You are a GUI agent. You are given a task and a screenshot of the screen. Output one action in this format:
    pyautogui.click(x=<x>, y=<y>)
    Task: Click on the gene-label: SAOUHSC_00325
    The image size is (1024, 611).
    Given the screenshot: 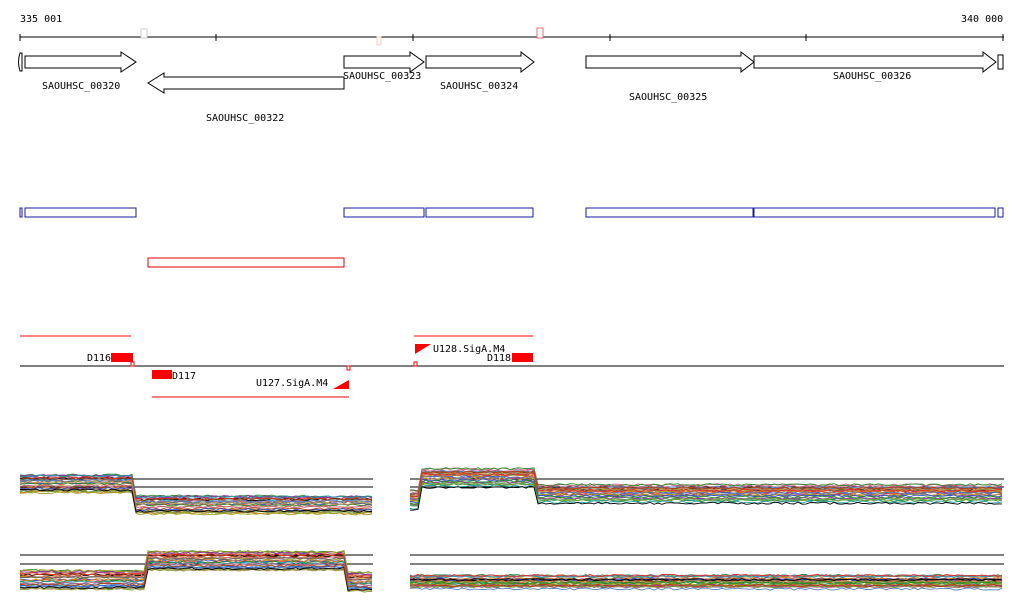 What is the action you would take?
    pyautogui.click(x=668, y=97)
    